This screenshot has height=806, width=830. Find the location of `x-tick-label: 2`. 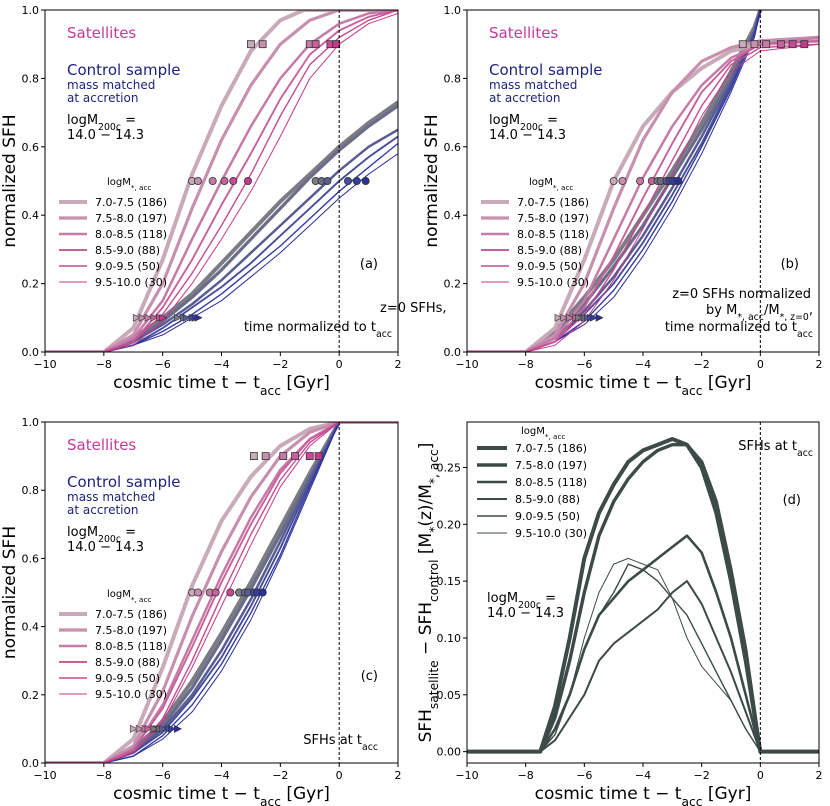

x-tick-label: 2 is located at coordinates (398, 364).